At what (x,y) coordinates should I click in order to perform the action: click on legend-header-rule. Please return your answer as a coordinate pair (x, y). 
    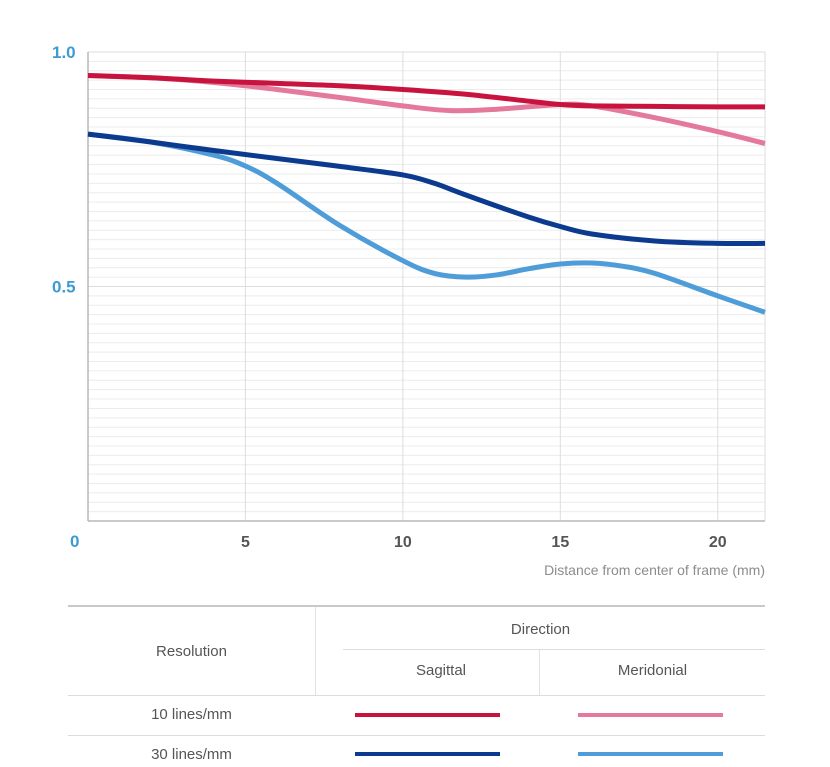
    Looking at the image, I should click on (416, 695).